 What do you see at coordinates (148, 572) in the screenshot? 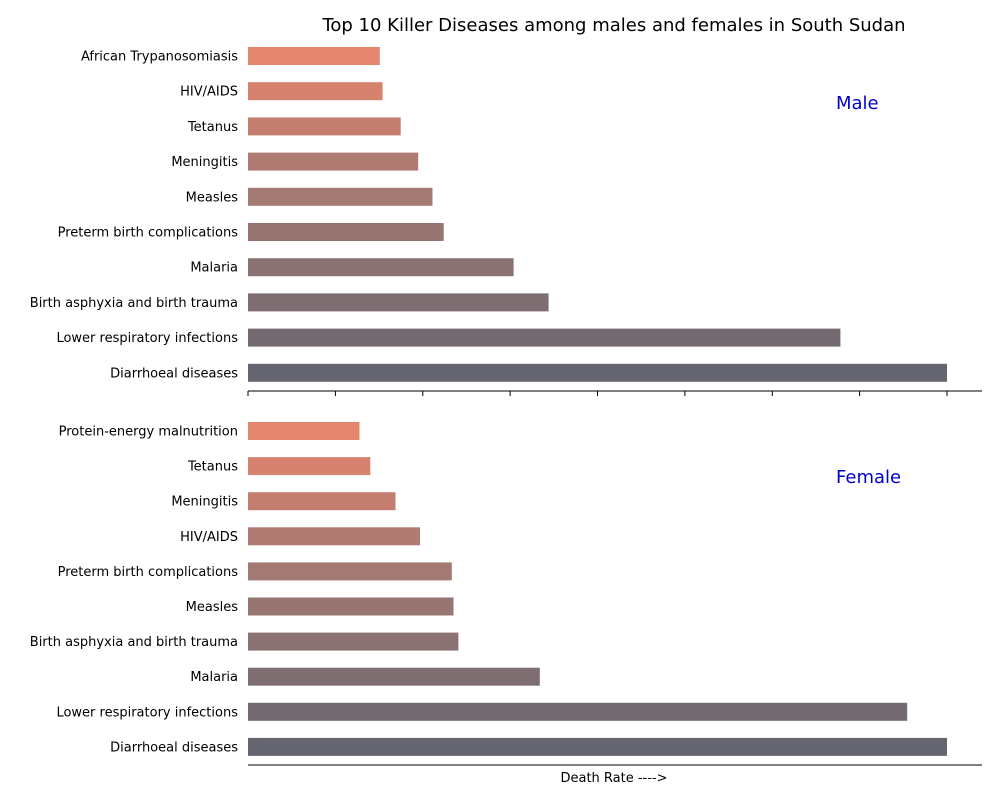
I see `female-tick-label: Preterm birth complications` at bounding box center [148, 572].